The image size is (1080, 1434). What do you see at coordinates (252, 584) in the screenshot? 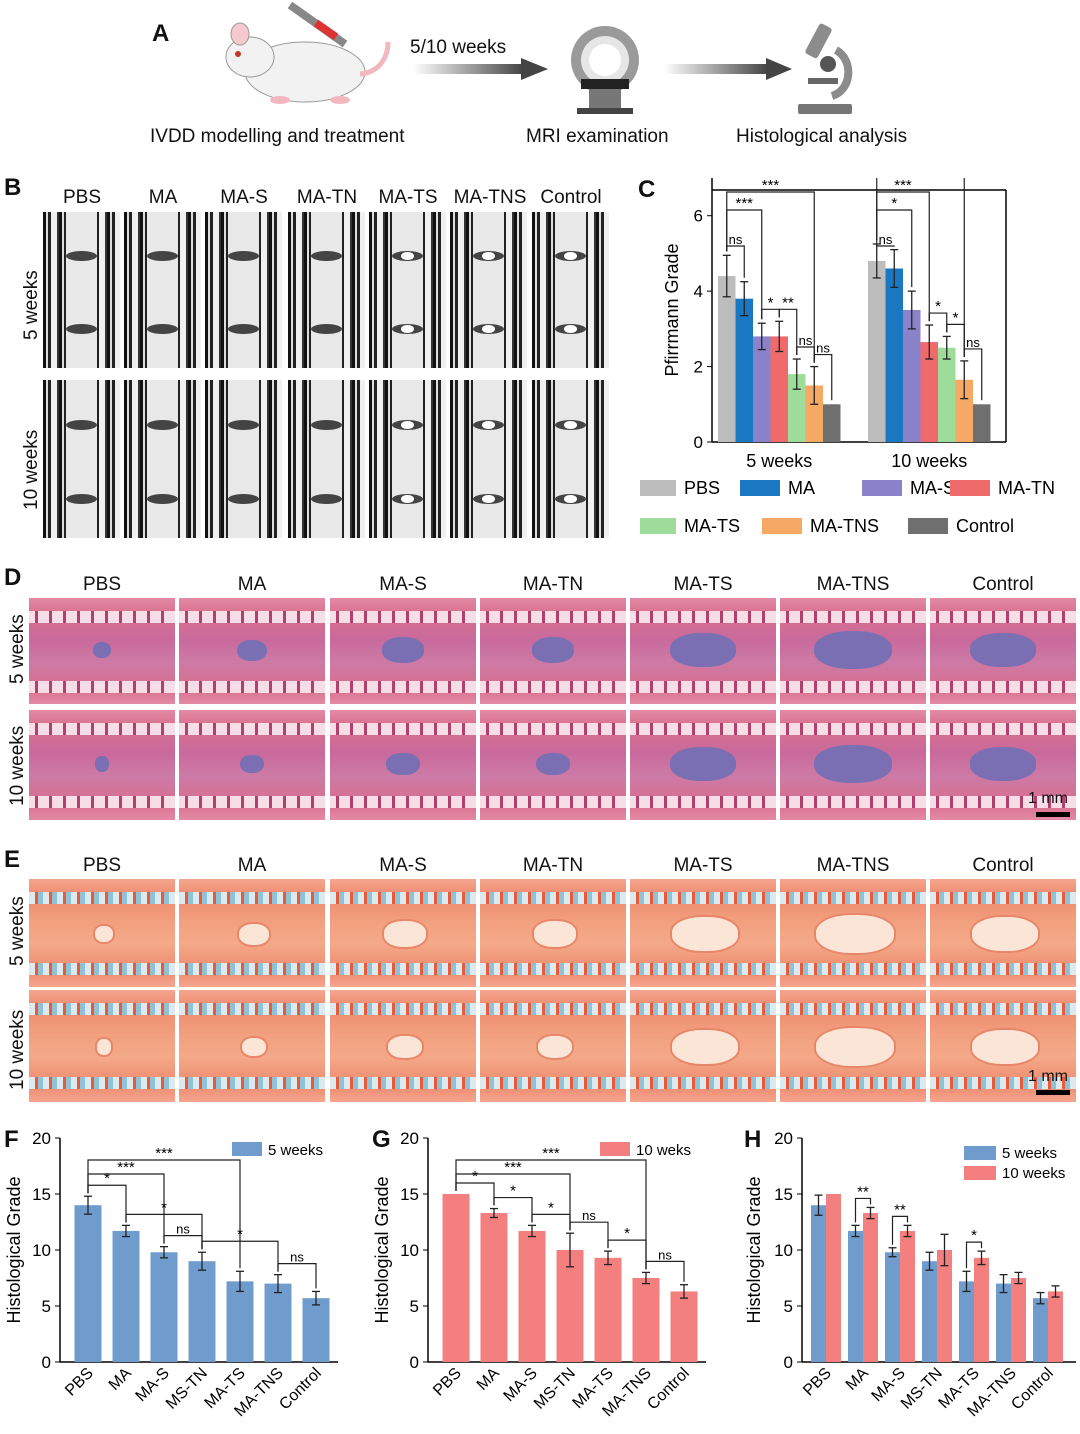
I see `histology-col-label: MA` at bounding box center [252, 584].